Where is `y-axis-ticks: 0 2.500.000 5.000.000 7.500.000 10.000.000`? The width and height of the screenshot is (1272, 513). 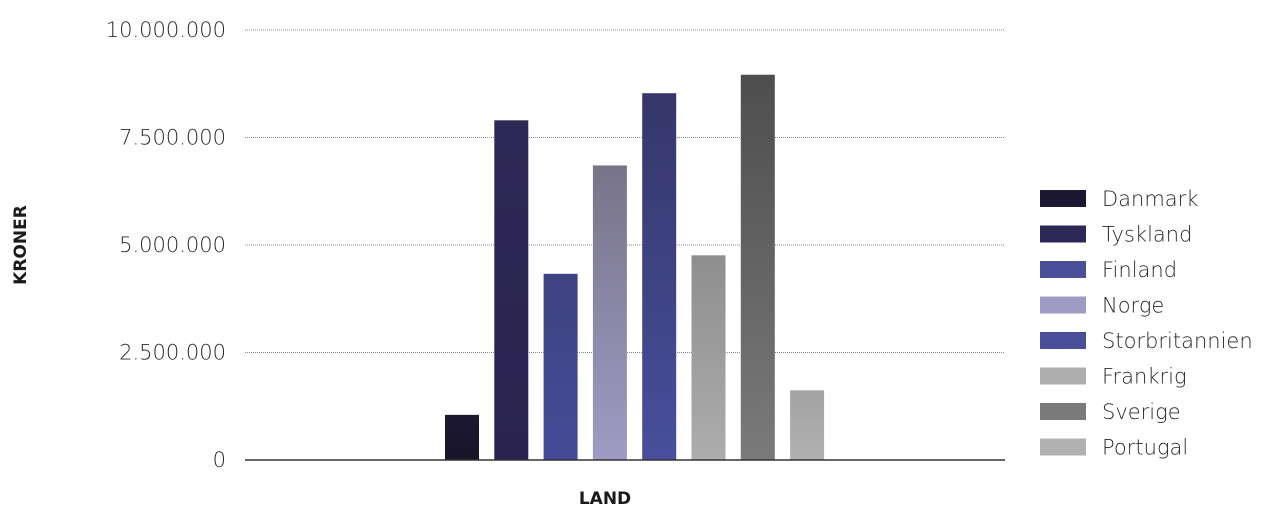 y-axis-ticks: 0 2.500.000 5.000.000 7.500.000 10.000.000 is located at coordinates (166, 245).